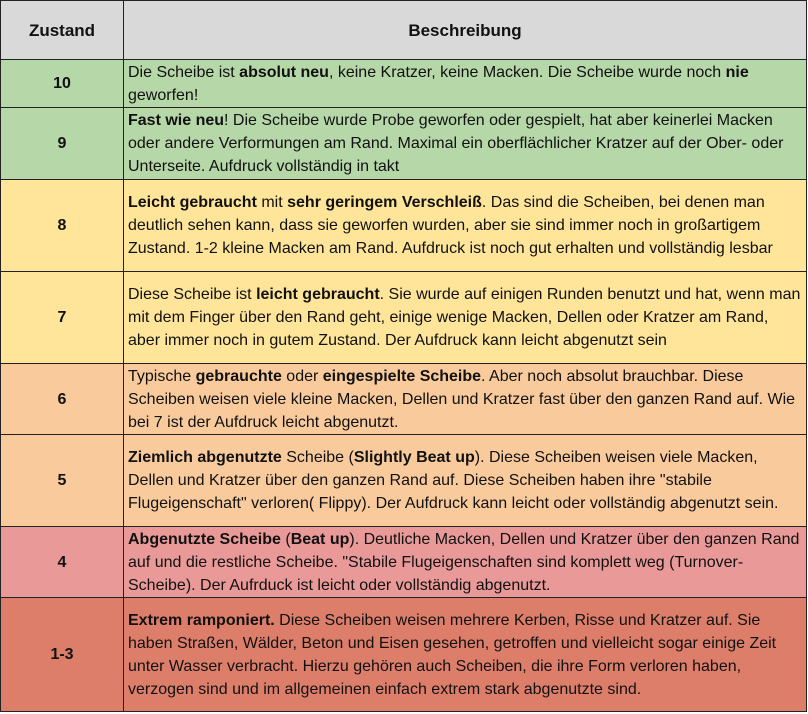 This screenshot has height=714, width=808. I want to click on bold-text-segment: Extrem ramponiert., so click(201, 620).